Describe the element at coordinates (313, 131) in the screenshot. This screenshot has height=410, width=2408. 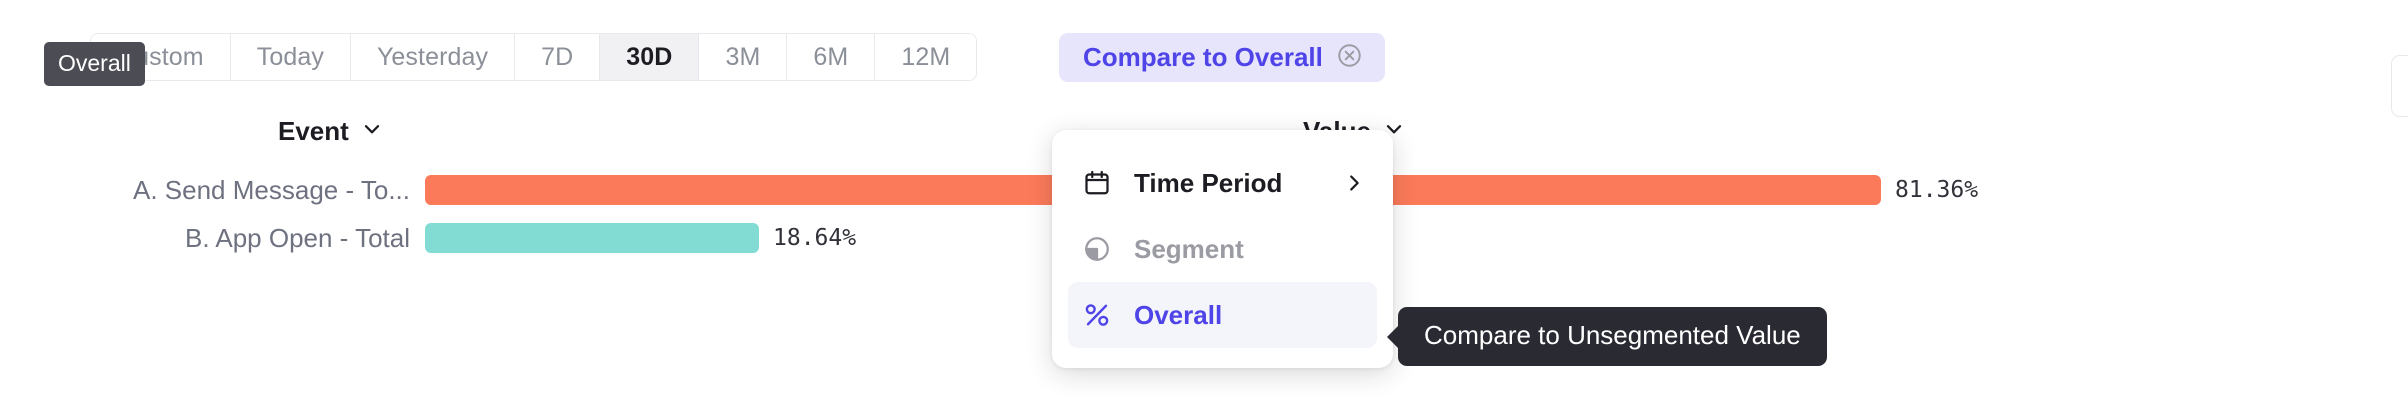
I see `column-header-event-label: Event` at that location.